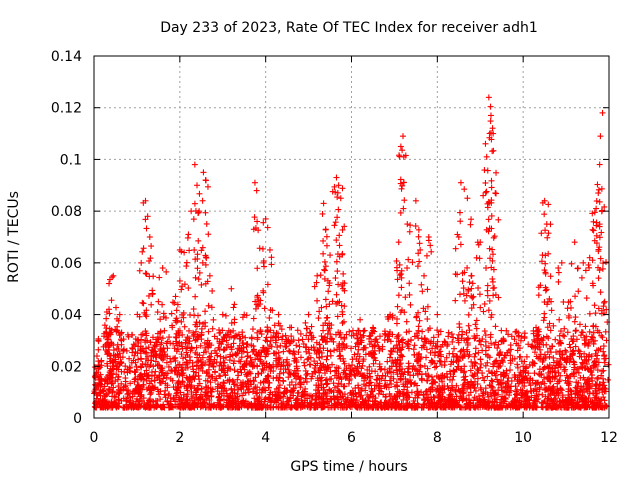  What do you see at coordinates (66, 212) in the screenshot?
I see `y-tick-label: 0.08` at bounding box center [66, 212].